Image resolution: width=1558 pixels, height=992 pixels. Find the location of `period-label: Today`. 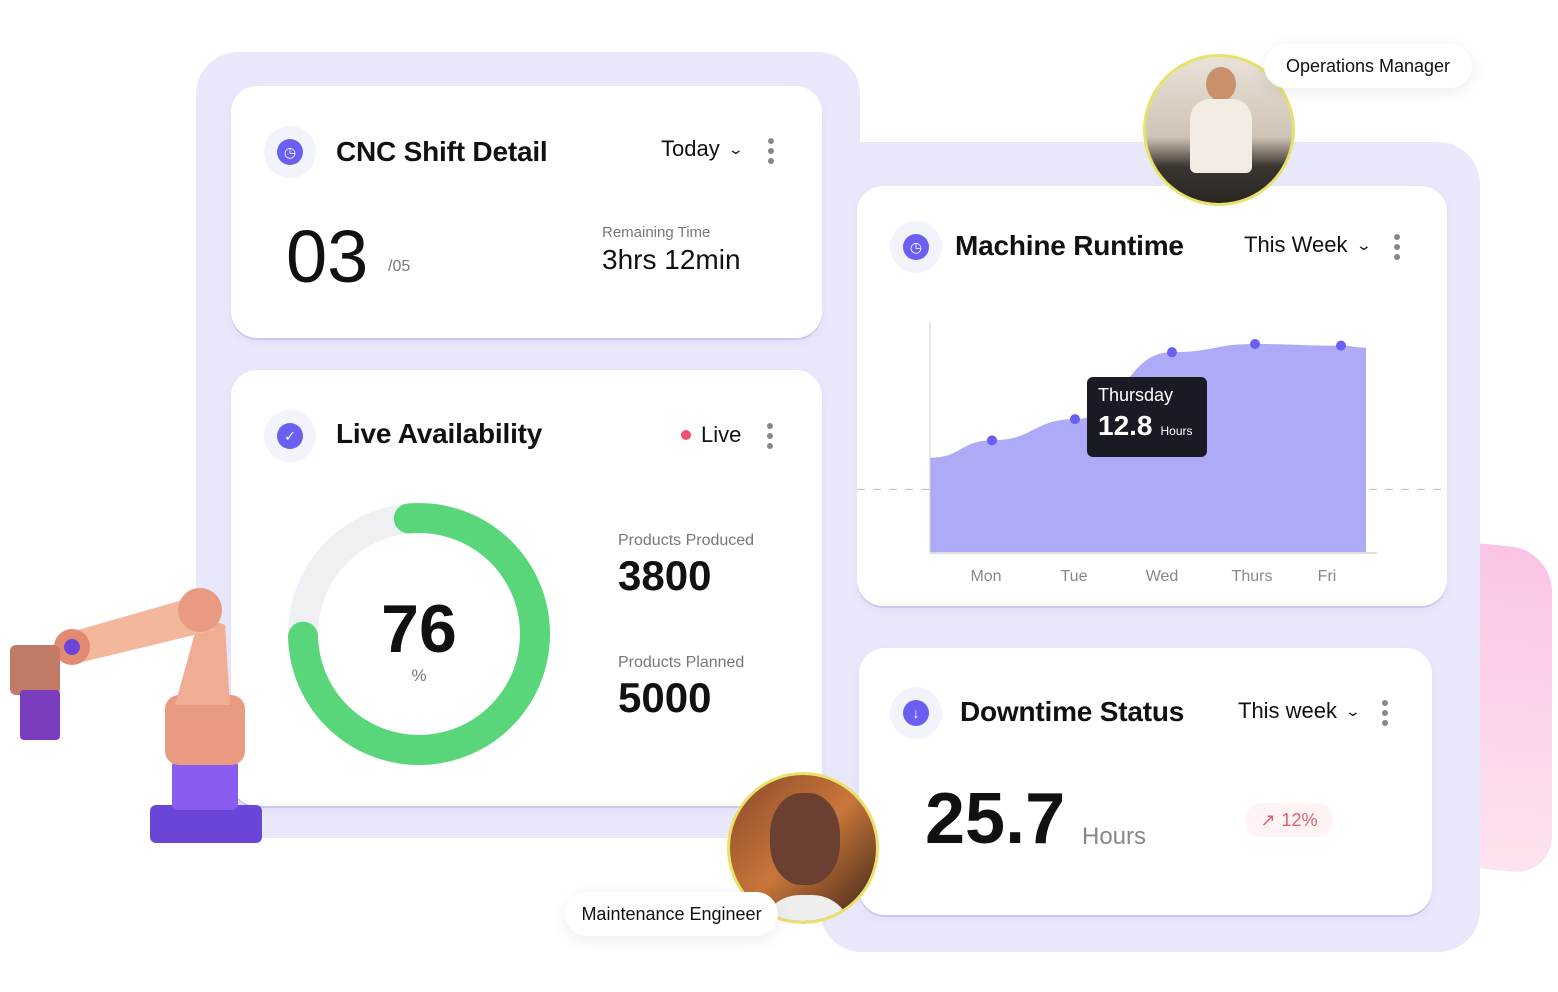

period-label: Today is located at coordinates (690, 148).